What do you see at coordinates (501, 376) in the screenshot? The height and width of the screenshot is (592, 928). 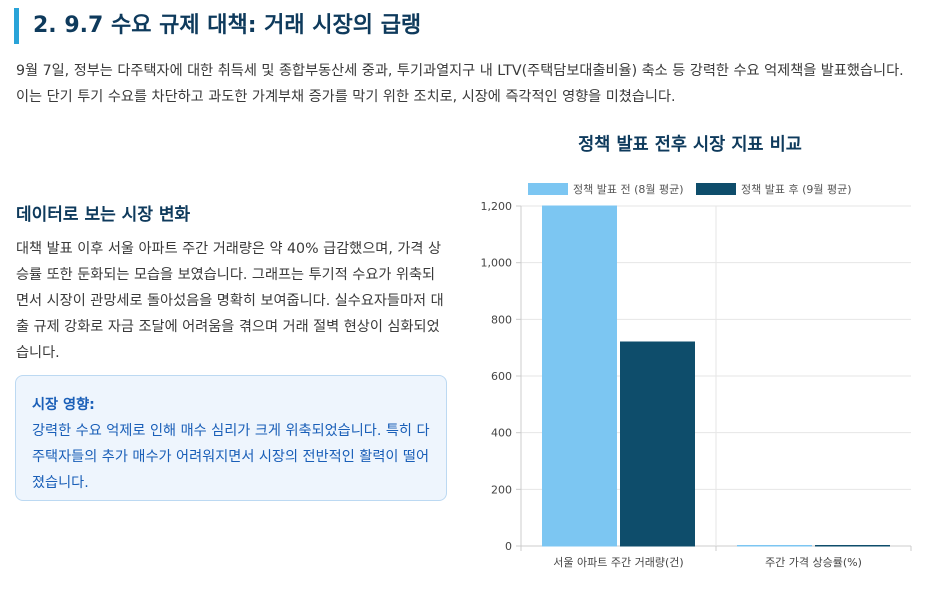 I see `y-tick-label: 600` at bounding box center [501, 376].